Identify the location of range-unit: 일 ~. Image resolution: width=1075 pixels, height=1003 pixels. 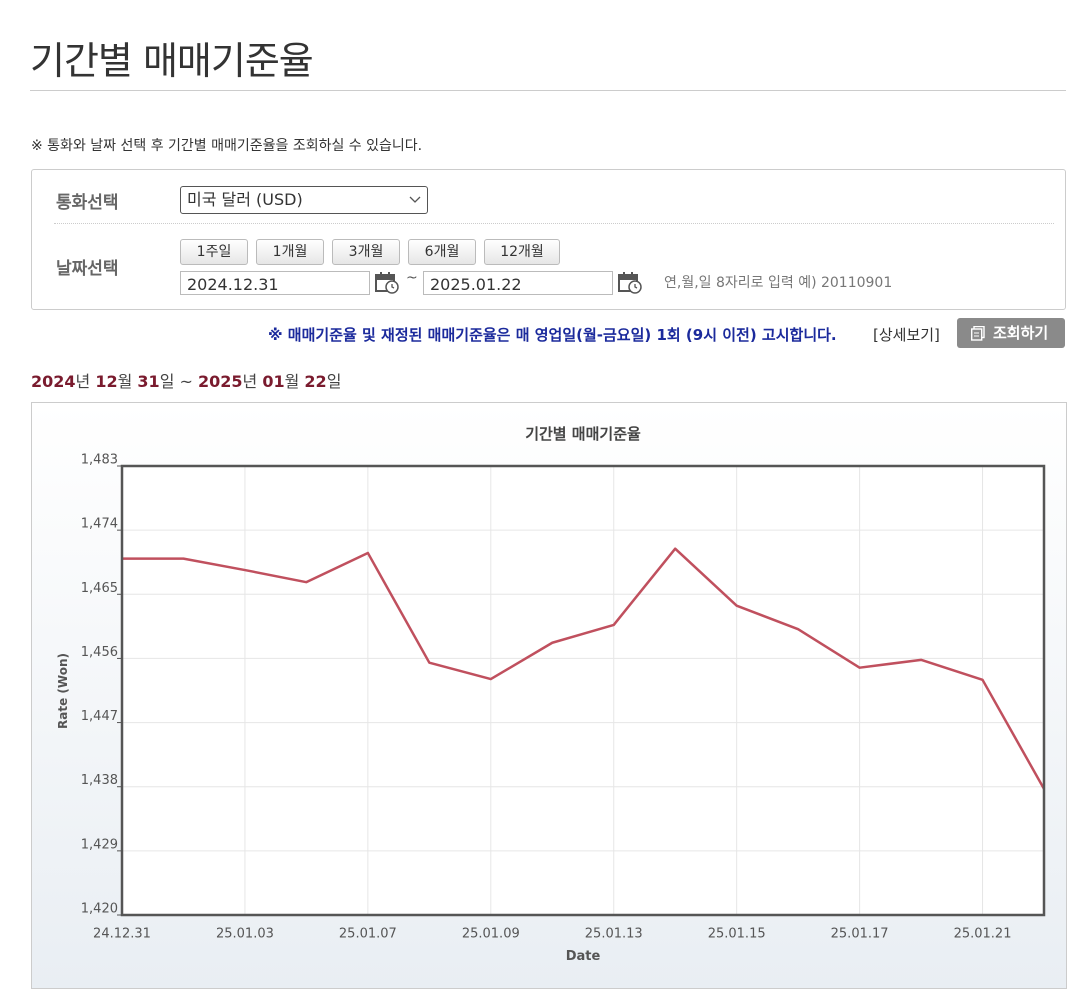
(178, 381).